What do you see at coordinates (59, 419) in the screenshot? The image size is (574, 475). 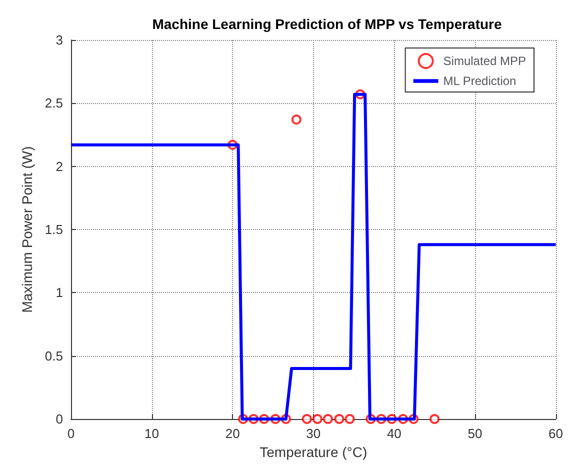 I see `y-tick-label: 0` at bounding box center [59, 419].